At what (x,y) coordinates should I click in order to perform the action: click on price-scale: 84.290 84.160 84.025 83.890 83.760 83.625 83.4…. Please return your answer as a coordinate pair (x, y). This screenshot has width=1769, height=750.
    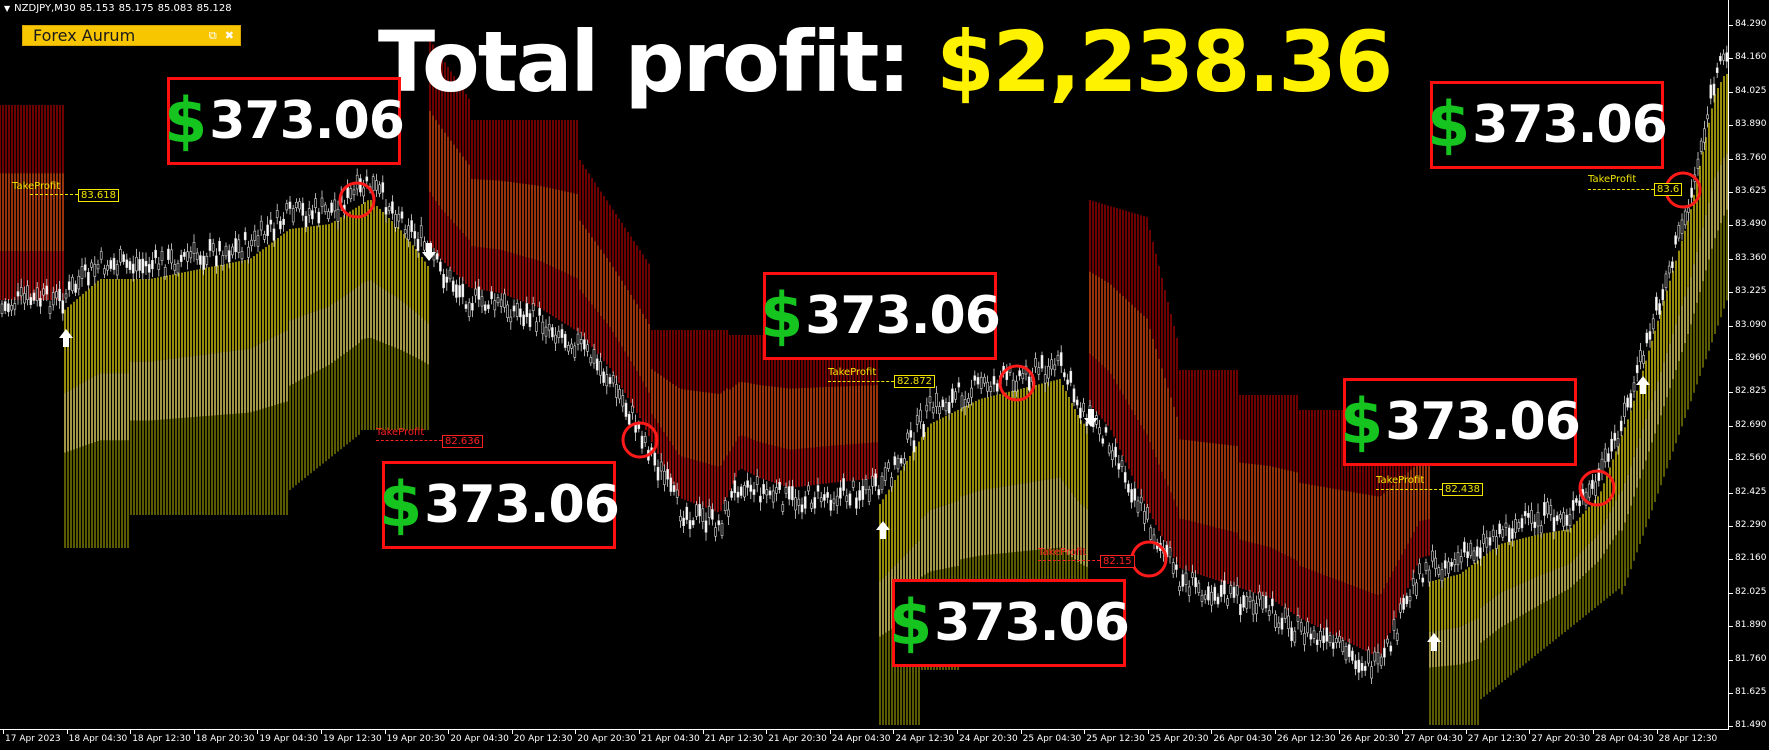
    Looking at the image, I should click on (1748, 365).